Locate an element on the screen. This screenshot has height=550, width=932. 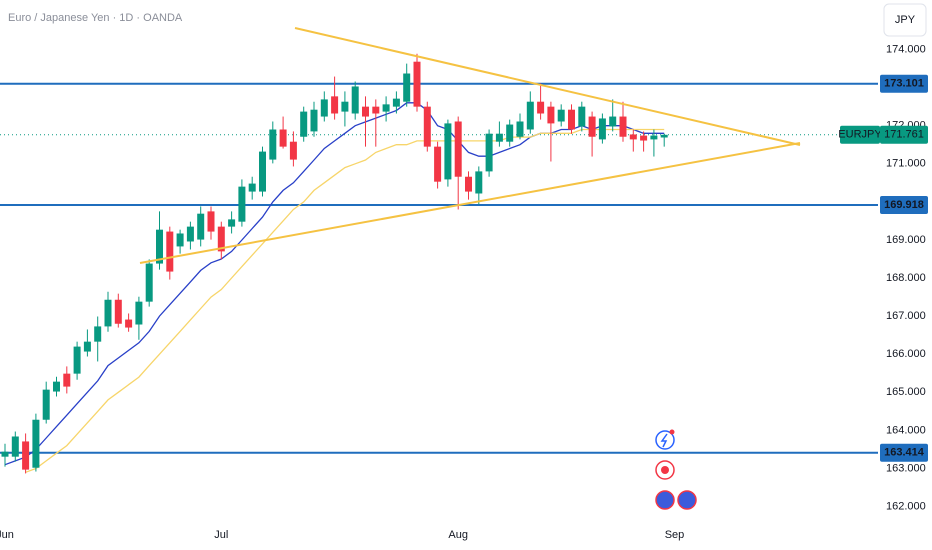
y-tick-label: 174.000 is located at coordinates (906, 49).